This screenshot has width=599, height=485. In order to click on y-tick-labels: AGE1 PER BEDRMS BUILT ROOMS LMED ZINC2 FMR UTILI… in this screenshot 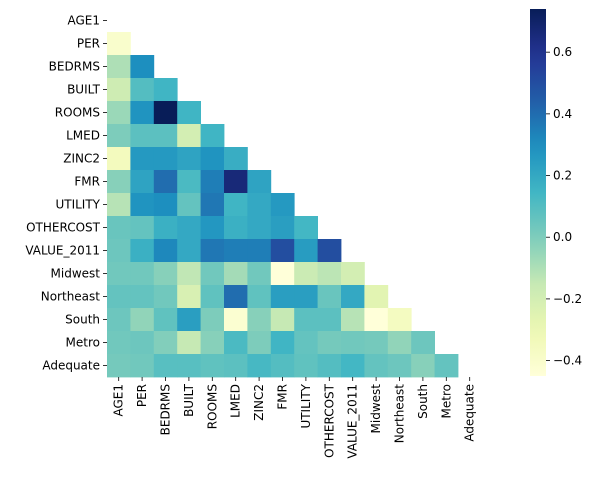, I will do `click(66, 193)`.